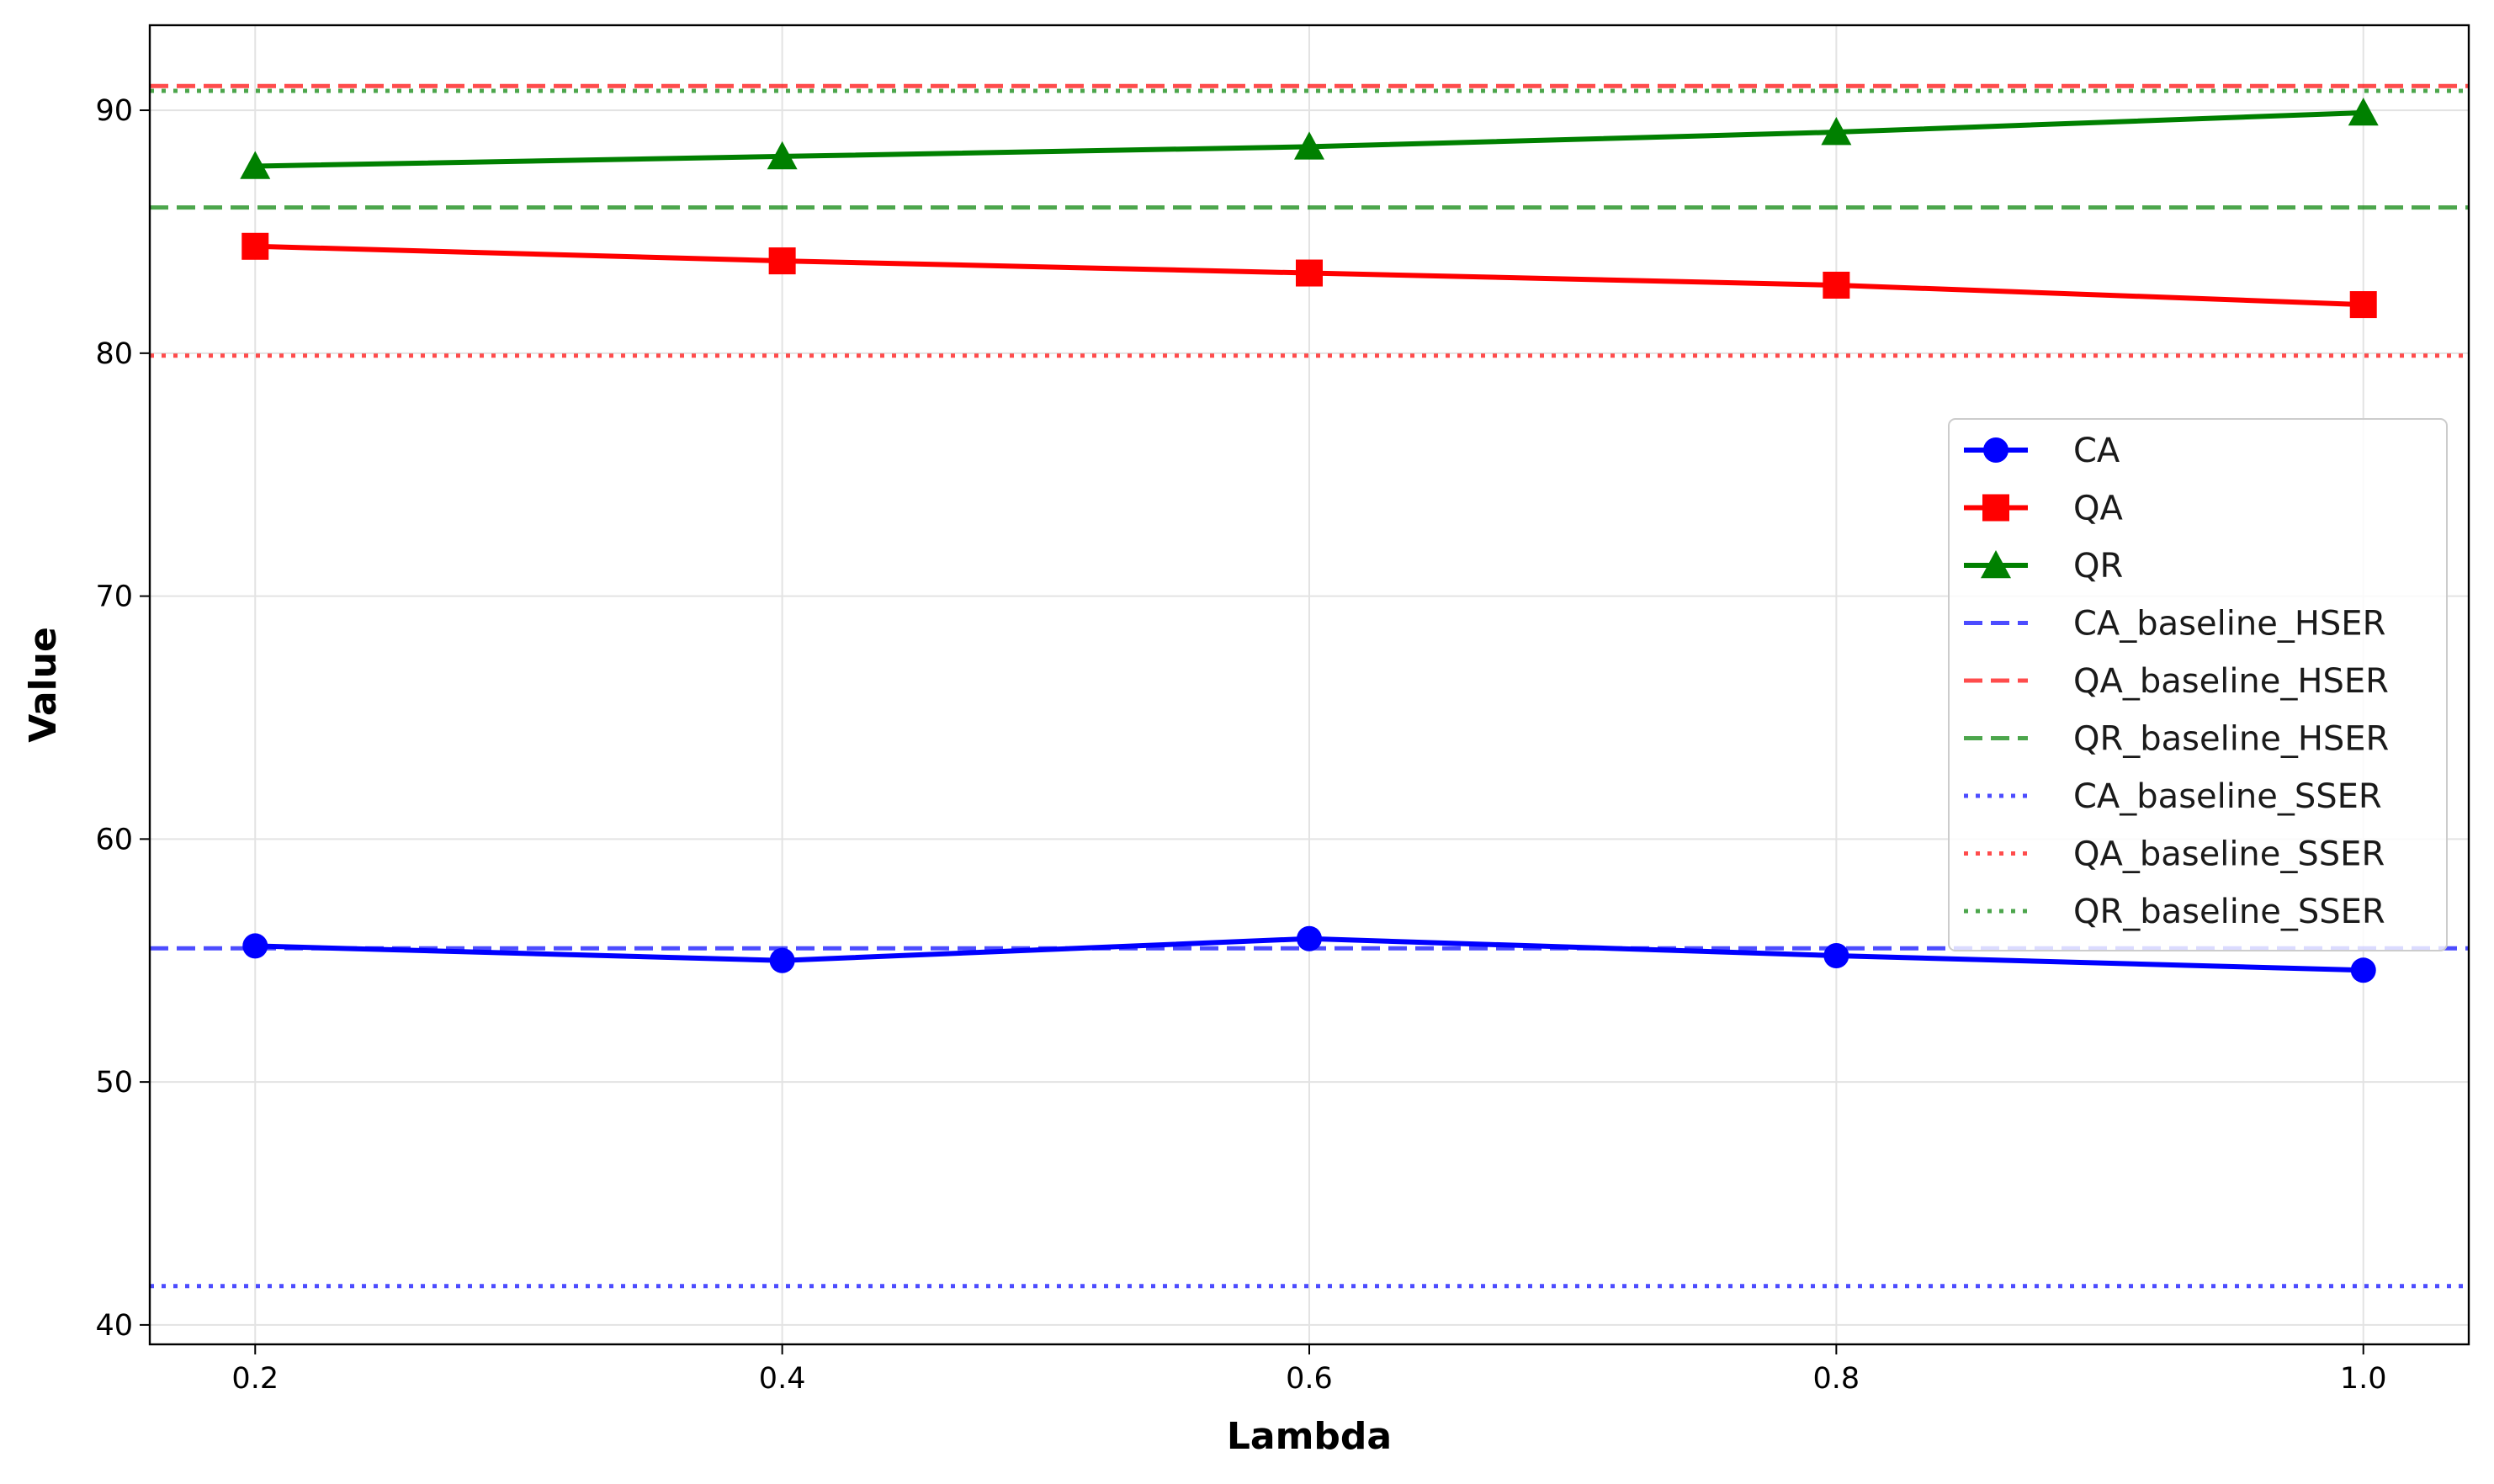 This screenshot has height=1484, width=2494. I want to click on legend-box, so click(2198, 684).